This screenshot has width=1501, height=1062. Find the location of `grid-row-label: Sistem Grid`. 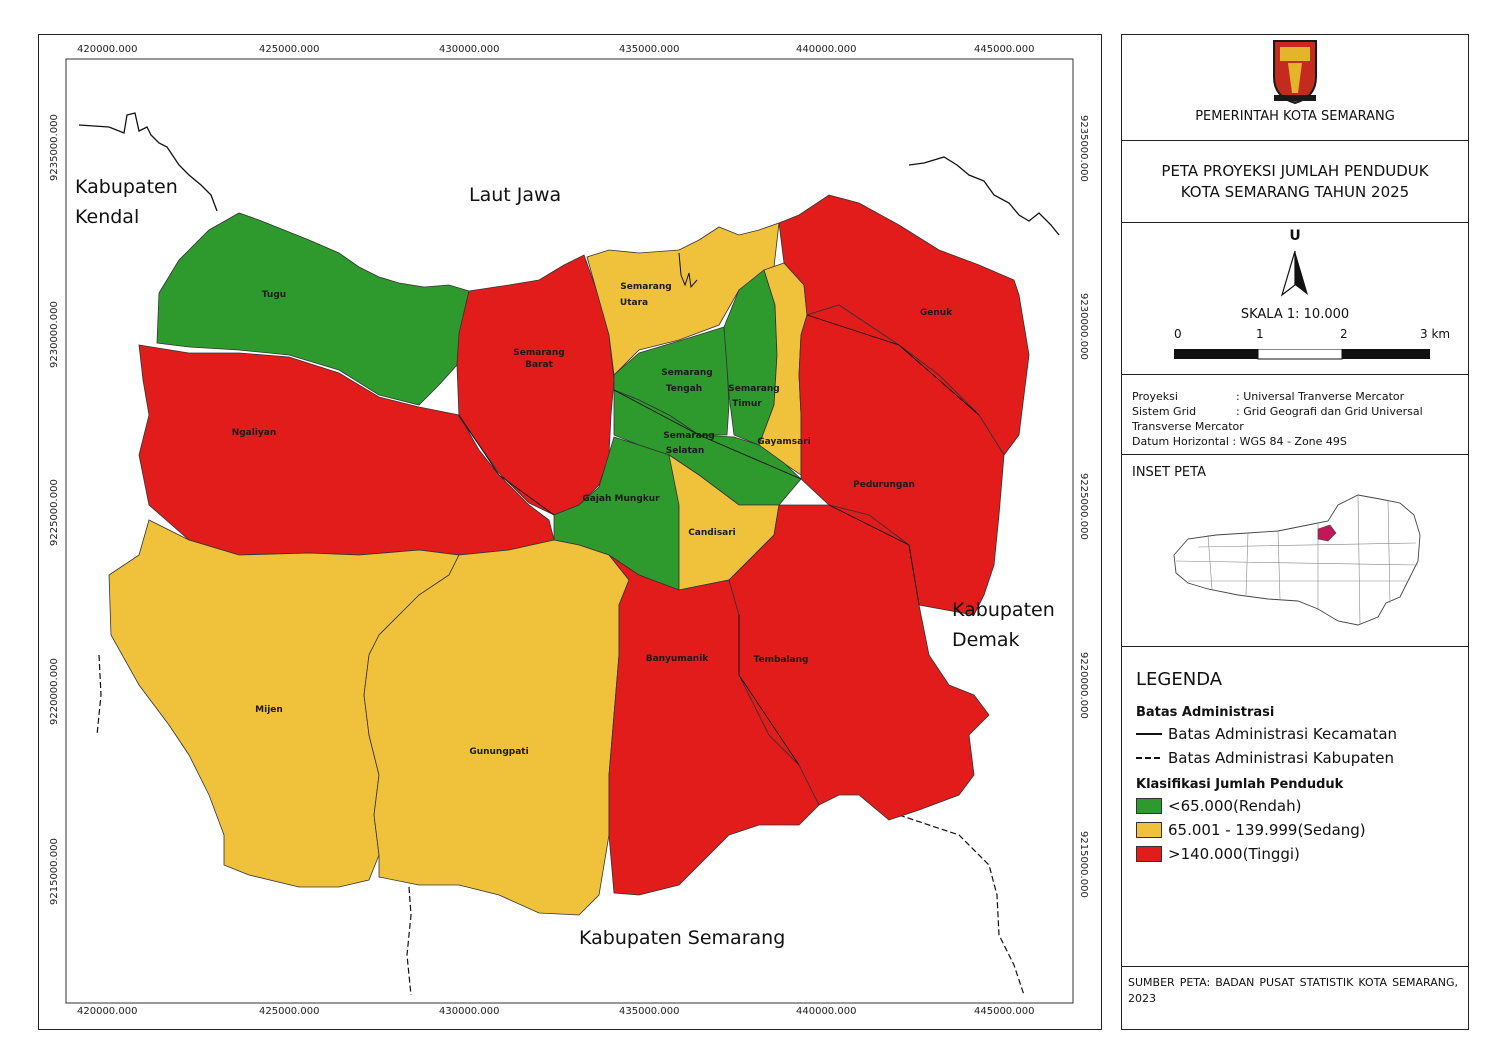

grid-row-label: Sistem Grid is located at coordinates (1164, 411).